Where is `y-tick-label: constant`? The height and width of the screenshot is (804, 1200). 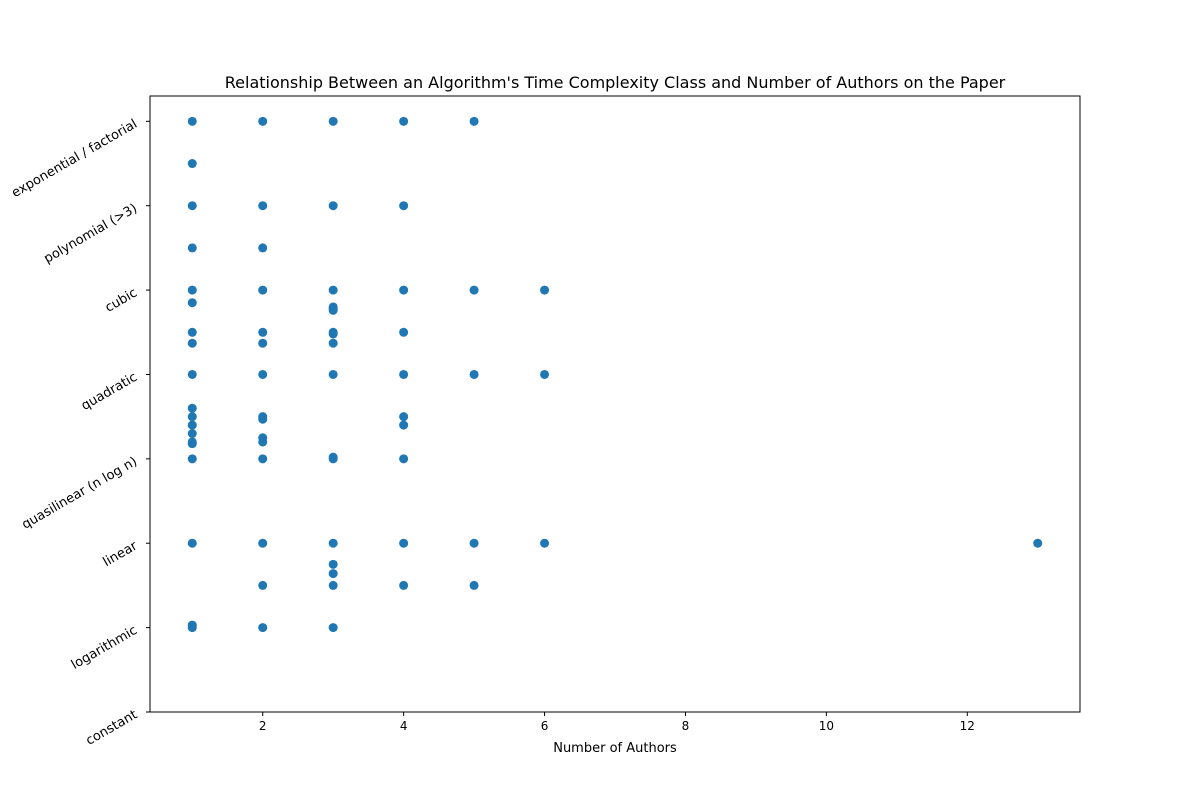
y-tick-label: constant is located at coordinates (112, 727).